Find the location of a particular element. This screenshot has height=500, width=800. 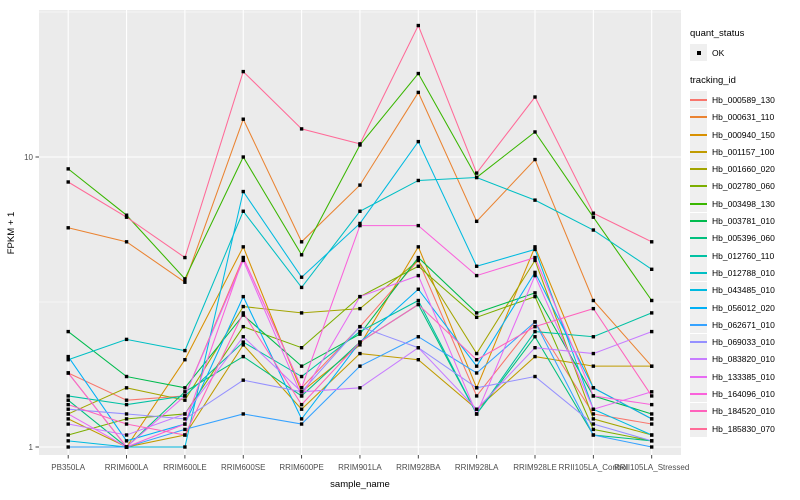

legend-item-label: Hb_000589_130 is located at coordinates (743, 99).